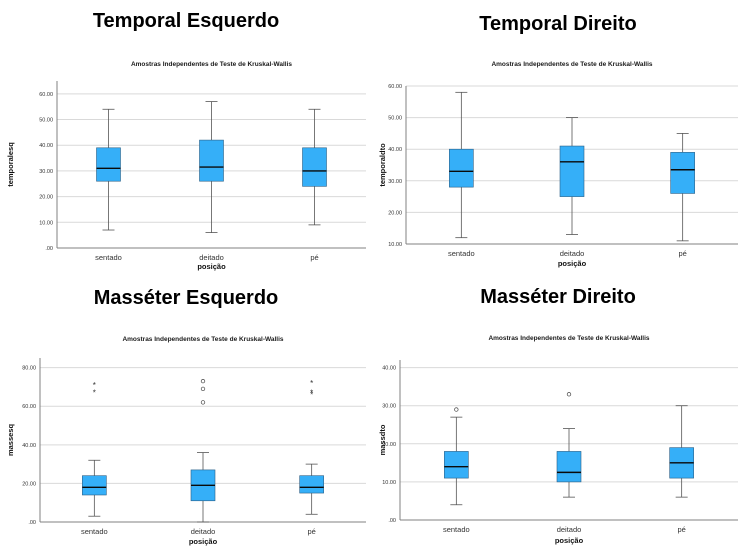 The width and height of the screenshot is (744, 546). Describe the element at coordinates (29, 369) in the screenshot. I see `y-tick-label: 80.00` at that location.